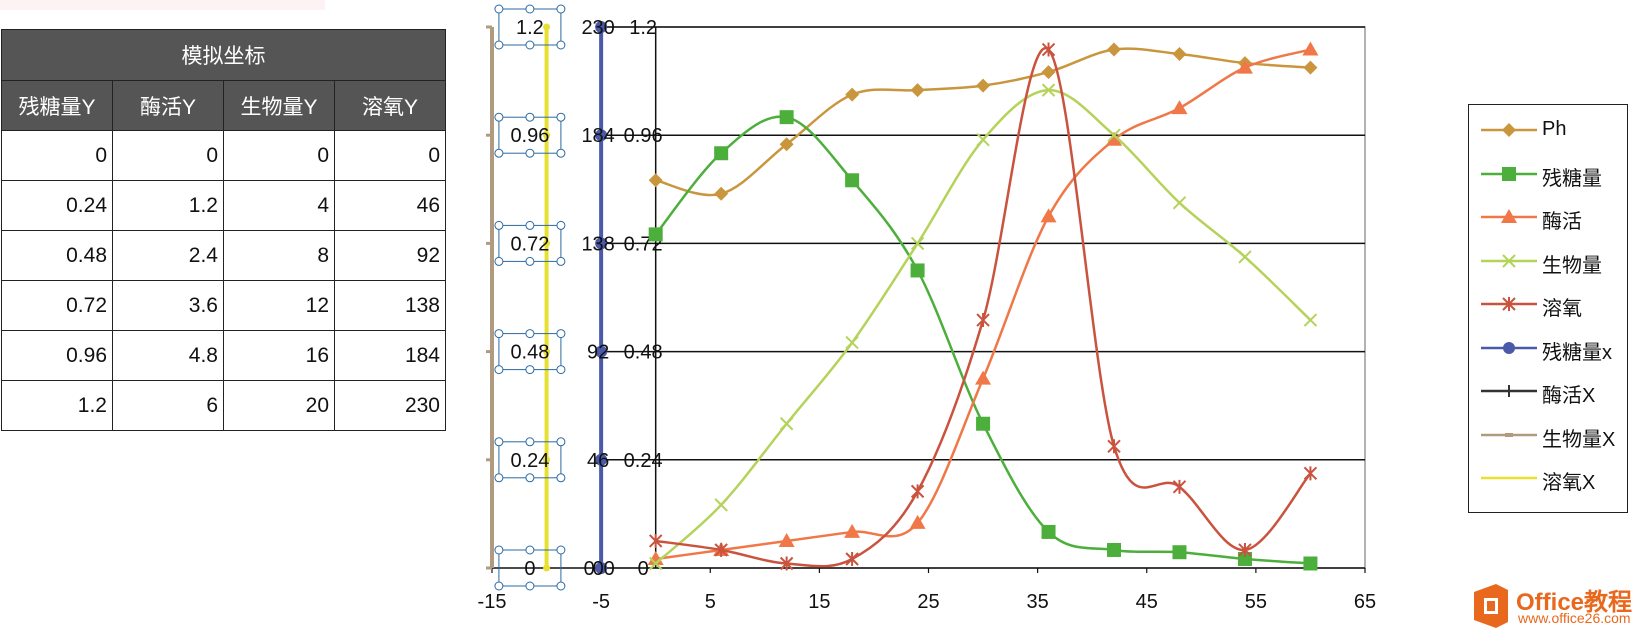 Image resolution: width=1632 pixels, height=633 pixels. Describe the element at coordinates (1038, 602) in the screenshot. I see `x-tick-label: 35` at that location.